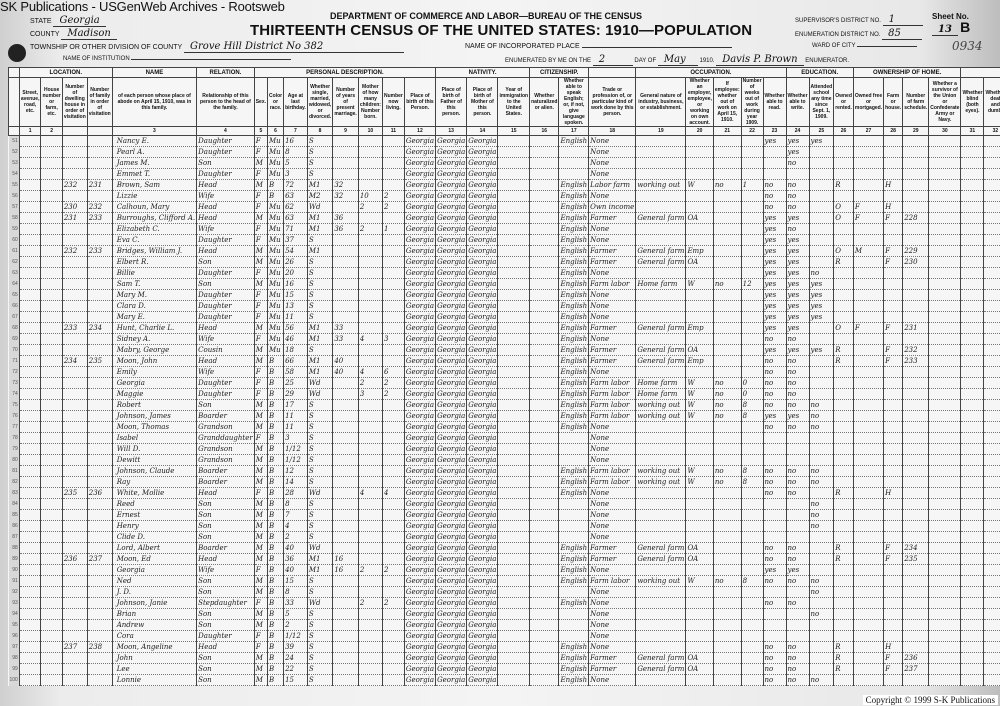  What do you see at coordinates (393, 102) in the screenshot?
I see `column-header: Number now living.` at bounding box center [393, 102].